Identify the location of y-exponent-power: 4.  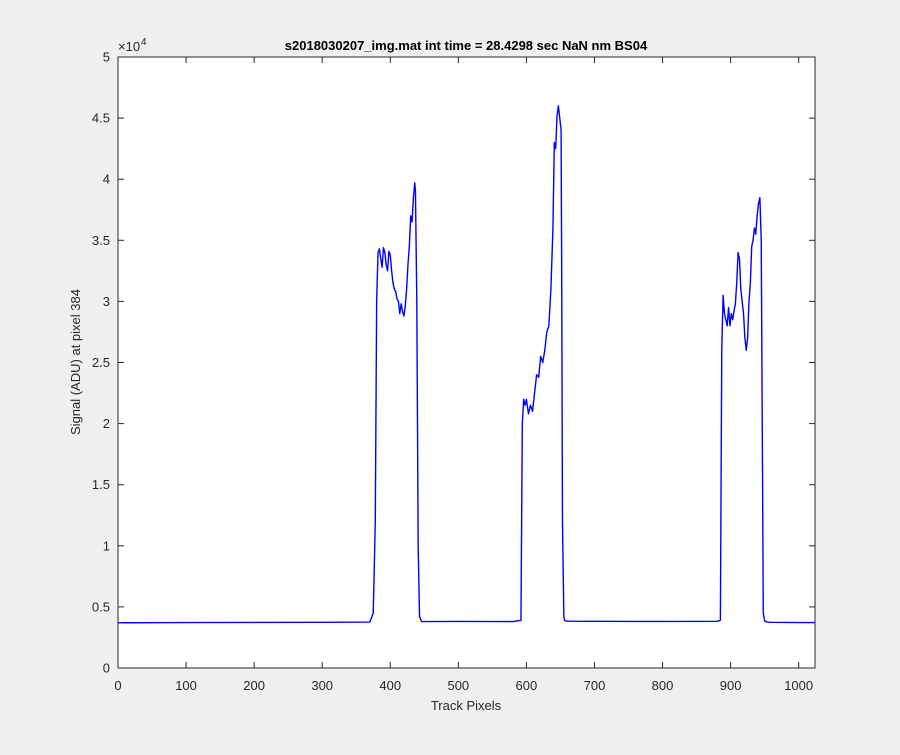
(144, 42).